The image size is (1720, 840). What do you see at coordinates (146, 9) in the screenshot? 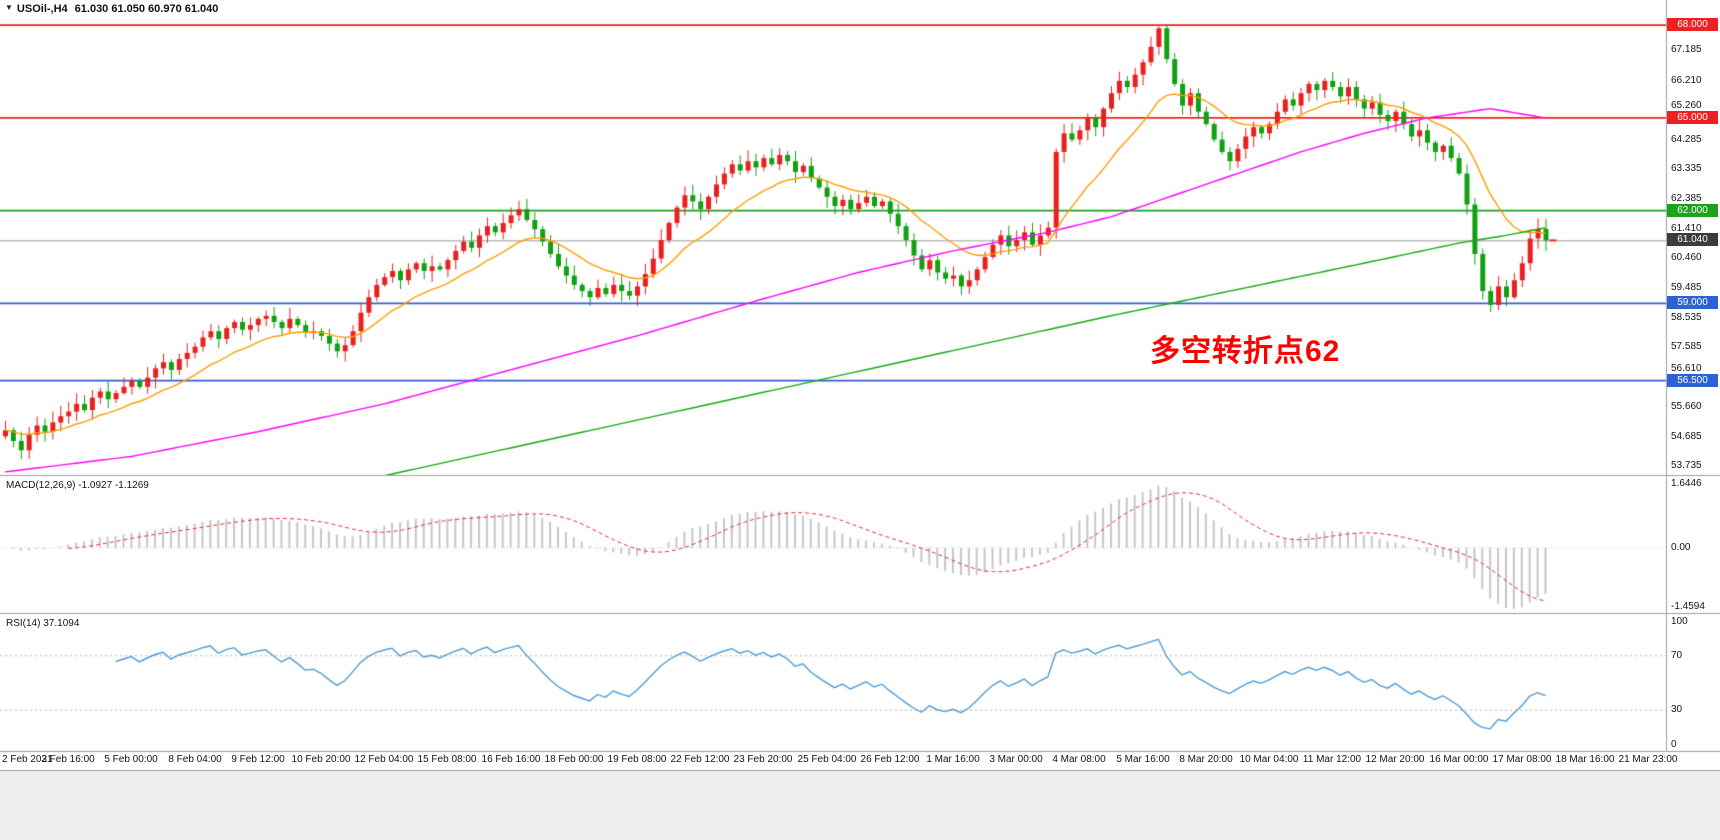
I see `ohlc-quote-label: 61.030 61.050 60.970 61.040` at bounding box center [146, 9].